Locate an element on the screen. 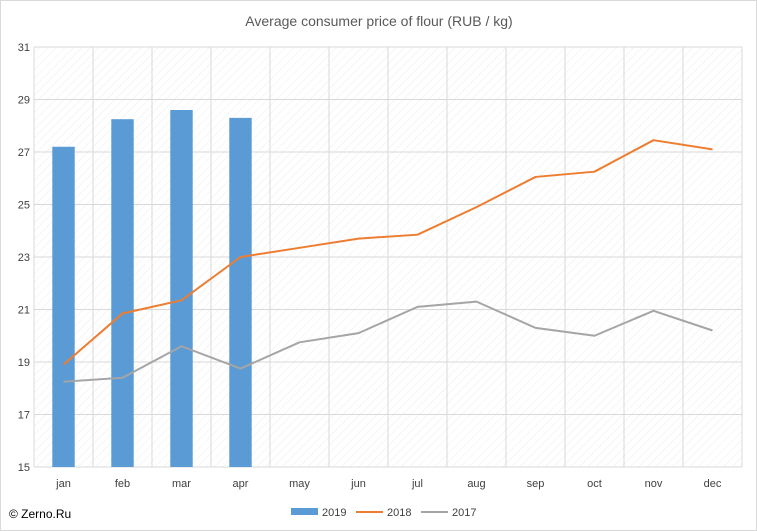 This screenshot has width=757, height=531. y-tick-label: 17 is located at coordinates (24, 416).